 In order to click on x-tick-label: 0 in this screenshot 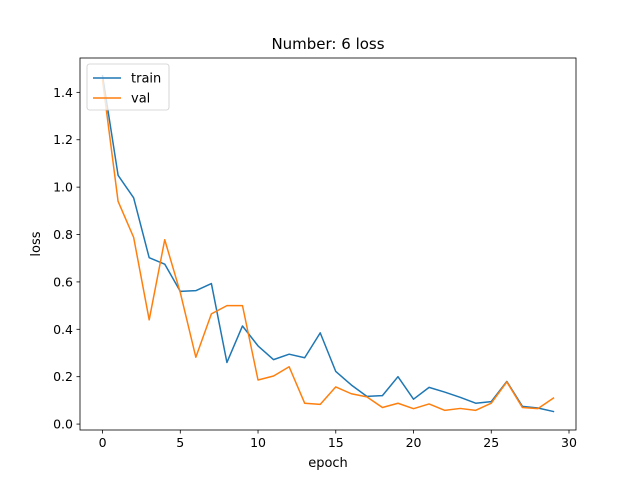, I will do `click(103, 442)`.